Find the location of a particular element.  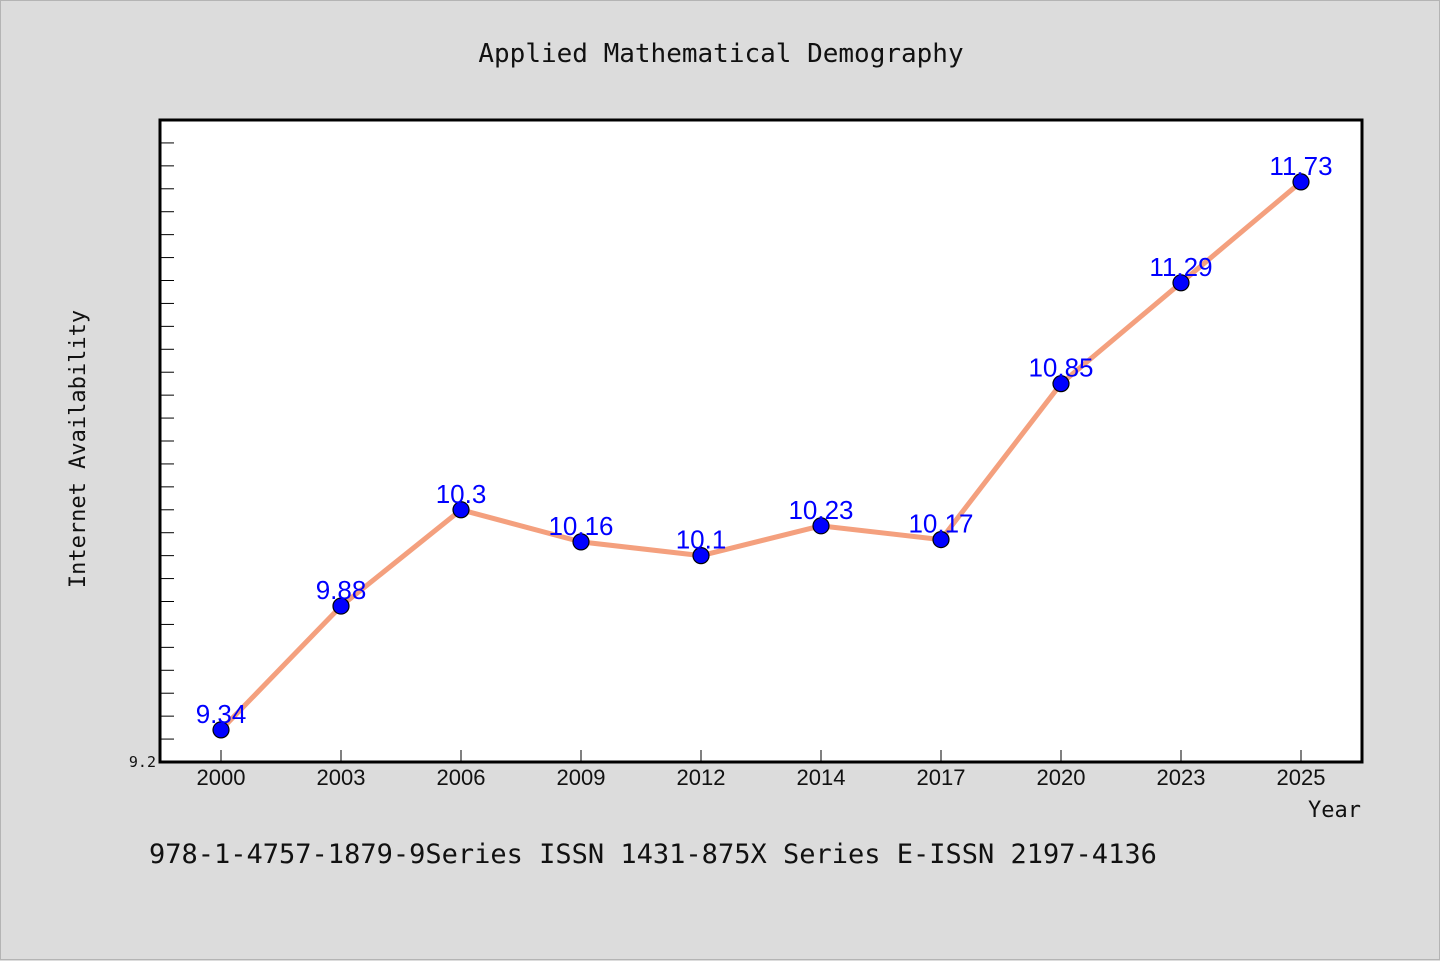

data-label: 10.3 is located at coordinates (461, 494).